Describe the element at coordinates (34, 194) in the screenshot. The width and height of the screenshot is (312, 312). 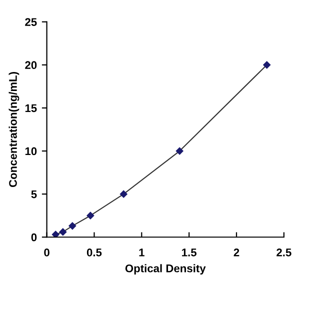
I see `y-tick-label: 5` at that location.